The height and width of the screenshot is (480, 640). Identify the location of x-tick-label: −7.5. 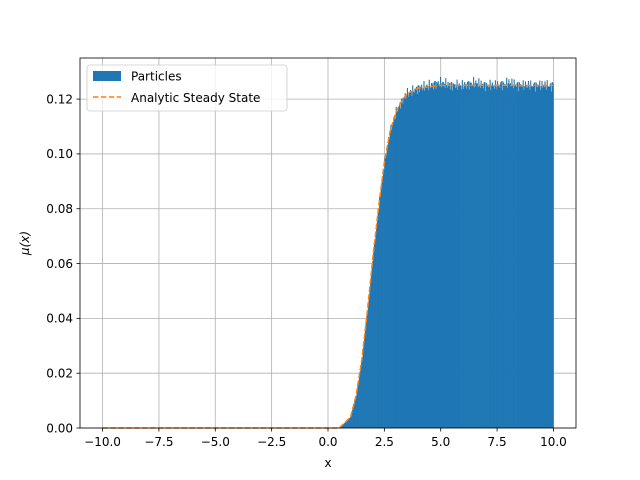
(158, 442).